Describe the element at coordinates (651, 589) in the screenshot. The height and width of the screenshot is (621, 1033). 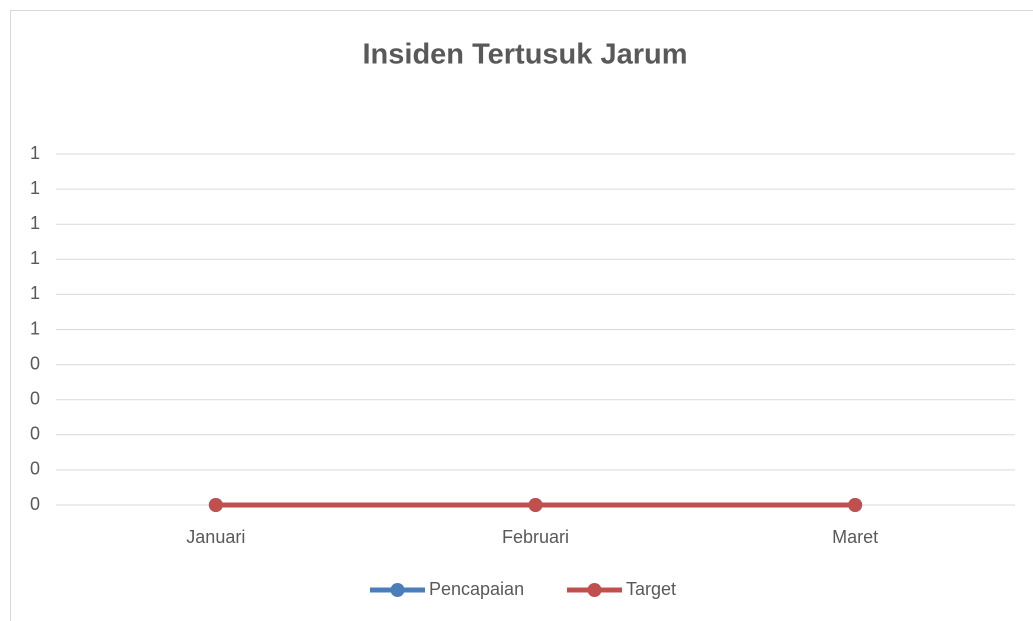
I see `legend-label: Target` at that location.